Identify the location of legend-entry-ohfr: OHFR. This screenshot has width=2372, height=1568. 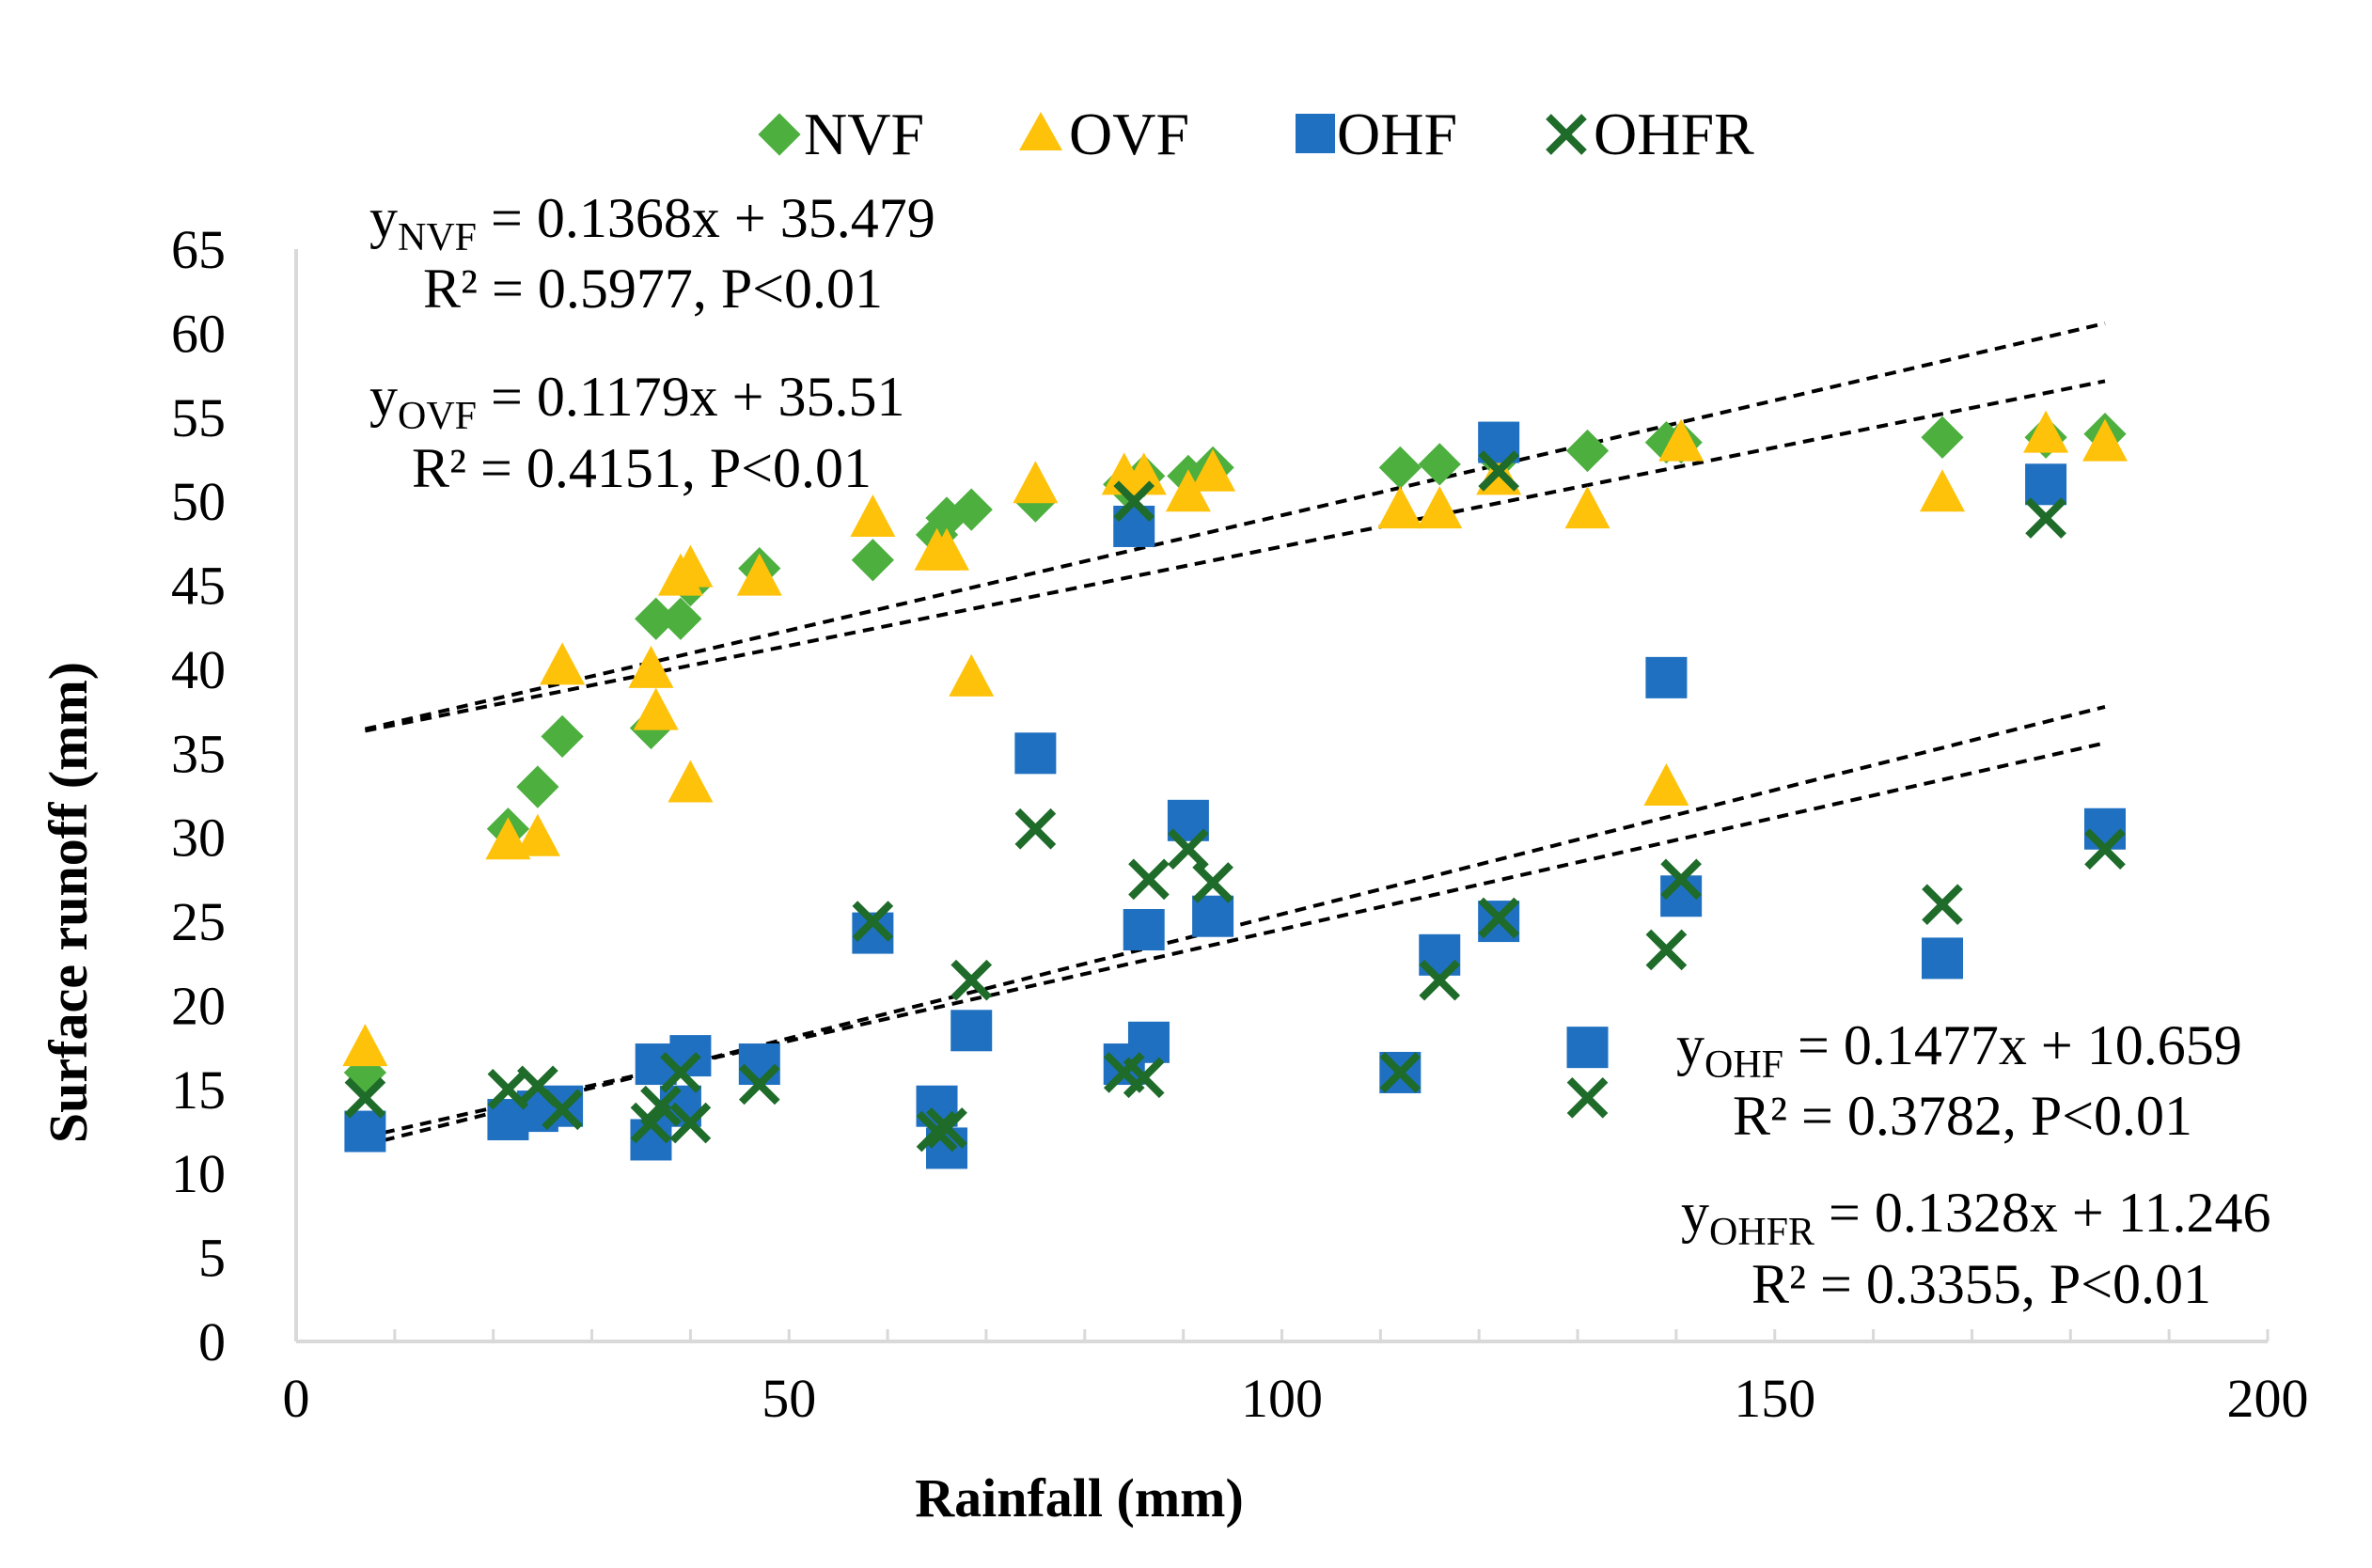
(1650, 134).